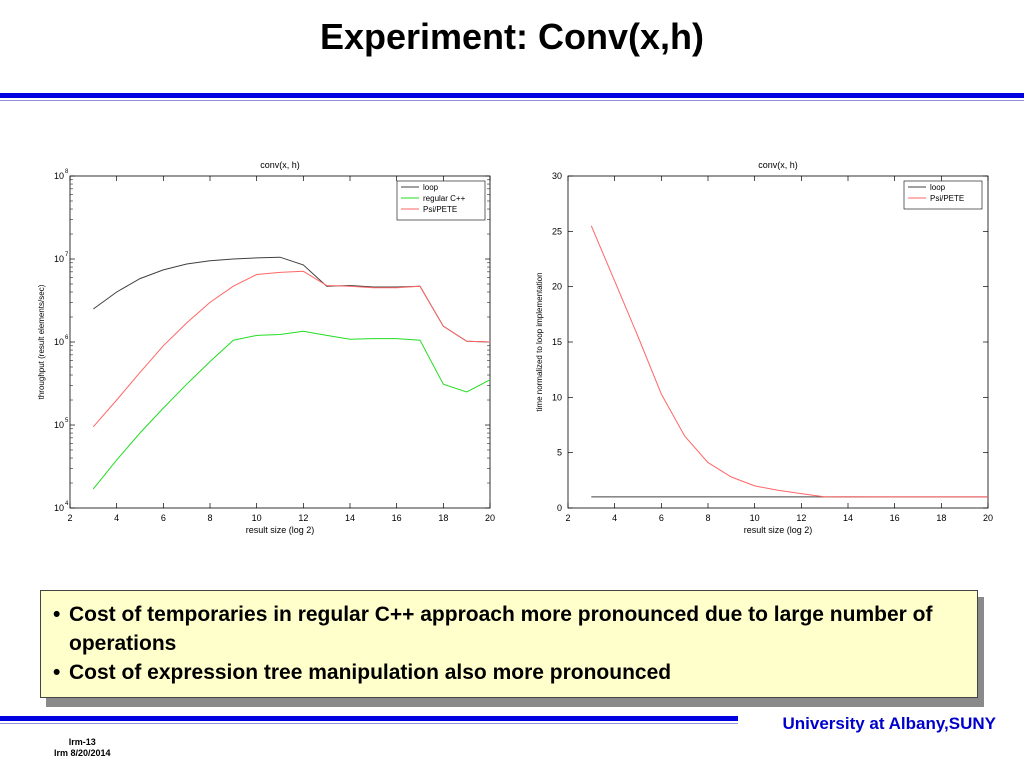 The image size is (1024, 768). Describe the element at coordinates (82, 742) in the screenshot. I see `footer-slide-id: lrm-13` at that location.